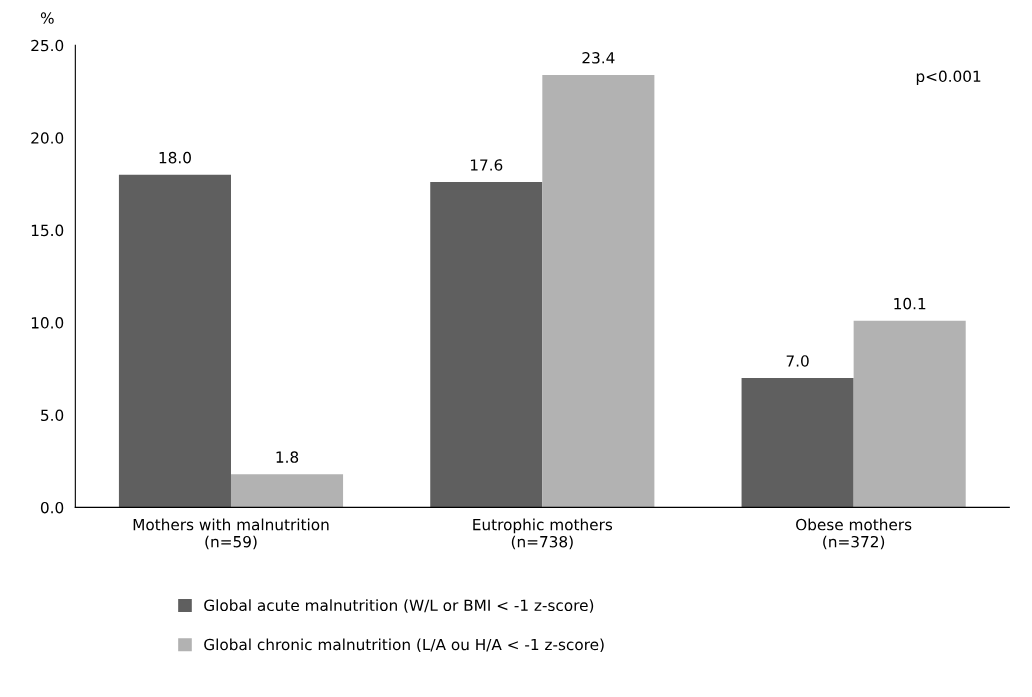 This screenshot has width=1032, height=697. Describe the element at coordinates (486, 165) in the screenshot. I see `data-label: 17.6` at that location.